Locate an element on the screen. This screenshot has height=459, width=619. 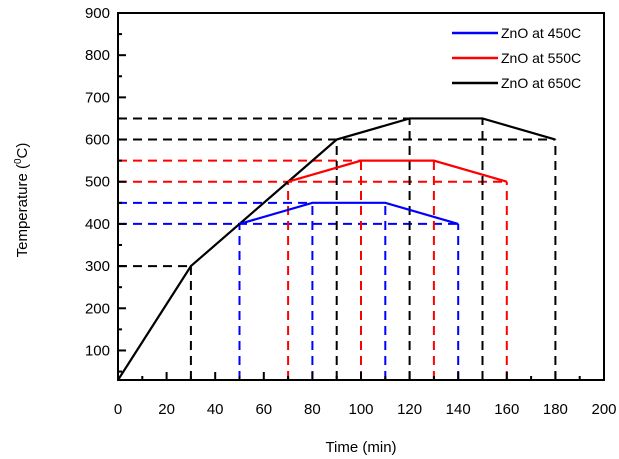
x-tick-label-100: 100 is located at coordinates (360, 409).